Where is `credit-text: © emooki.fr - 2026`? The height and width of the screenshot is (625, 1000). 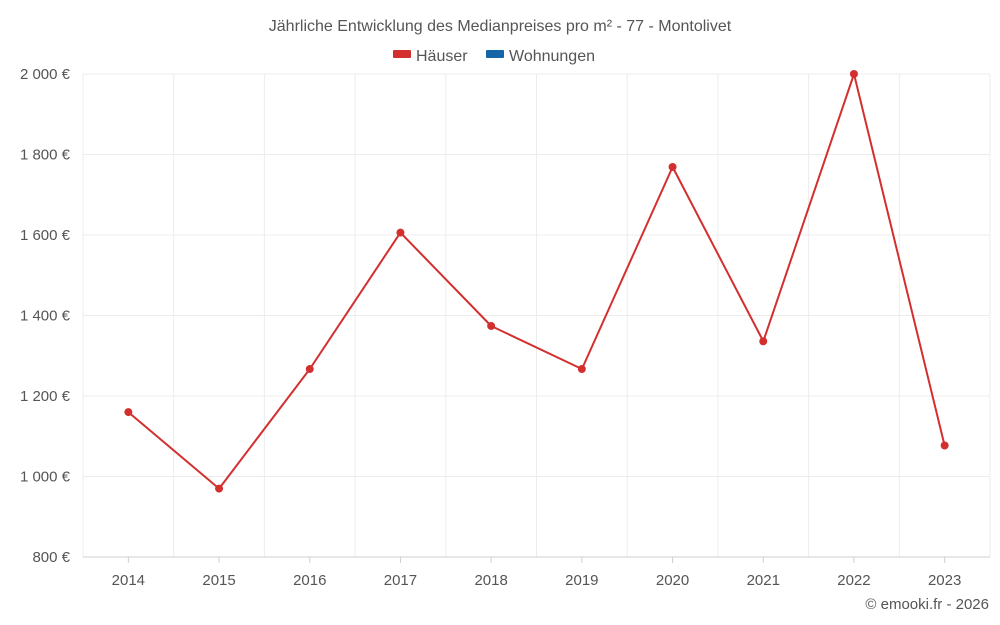
credit-text: © emooki.fr - 2026 is located at coordinates (927, 604).